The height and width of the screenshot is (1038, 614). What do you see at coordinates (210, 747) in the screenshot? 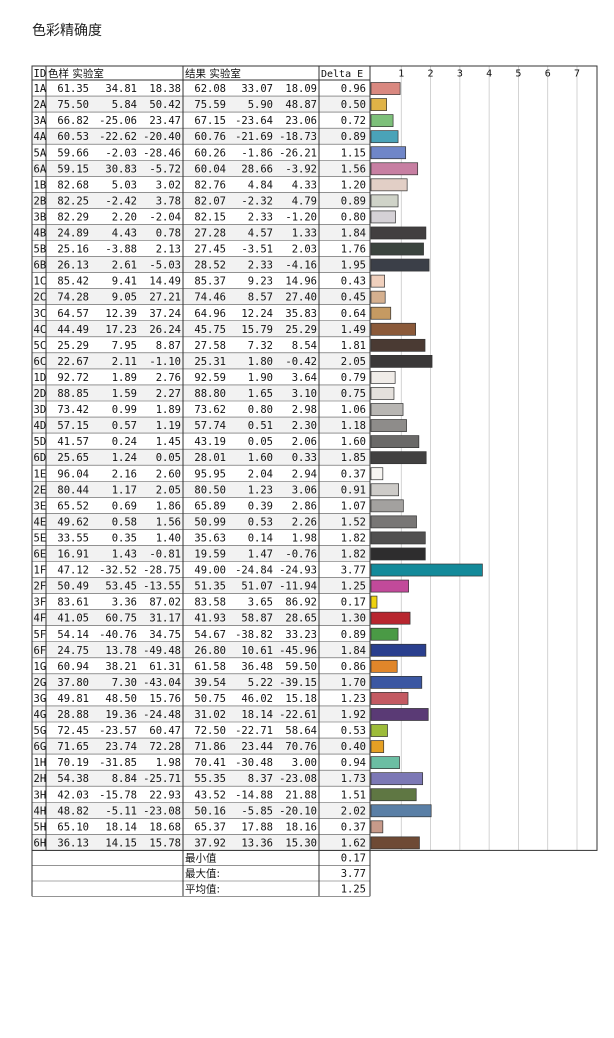
I see `result-value: 71.86` at bounding box center [210, 747].